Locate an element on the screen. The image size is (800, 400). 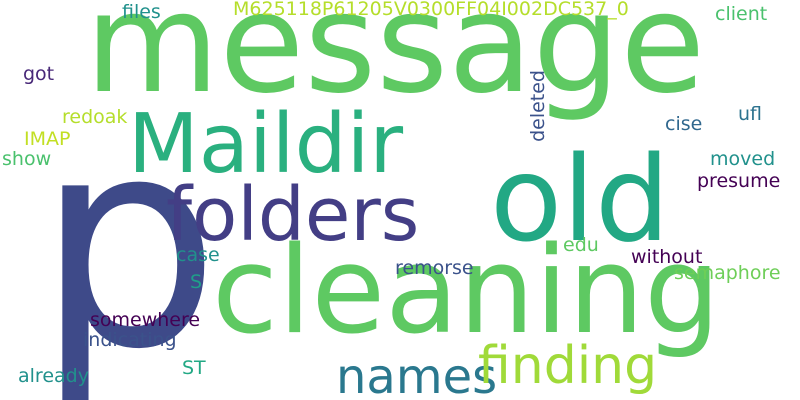
word-finding: finding is located at coordinates (567, 366).